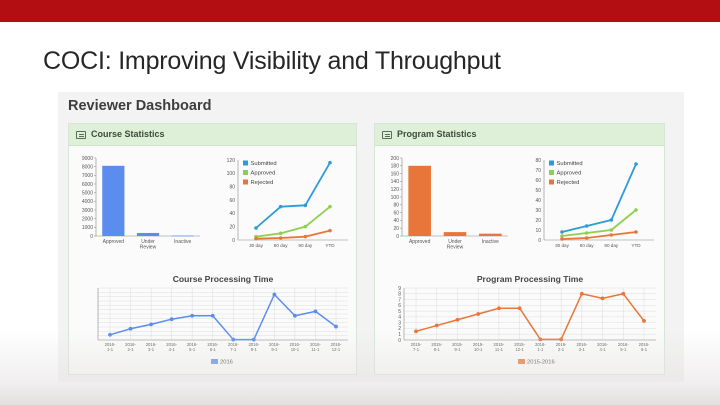  What do you see at coordinates (223, 279) in the screenshot?
I see `chart-title: Course Processing Time` at bounding box center [223, 279].